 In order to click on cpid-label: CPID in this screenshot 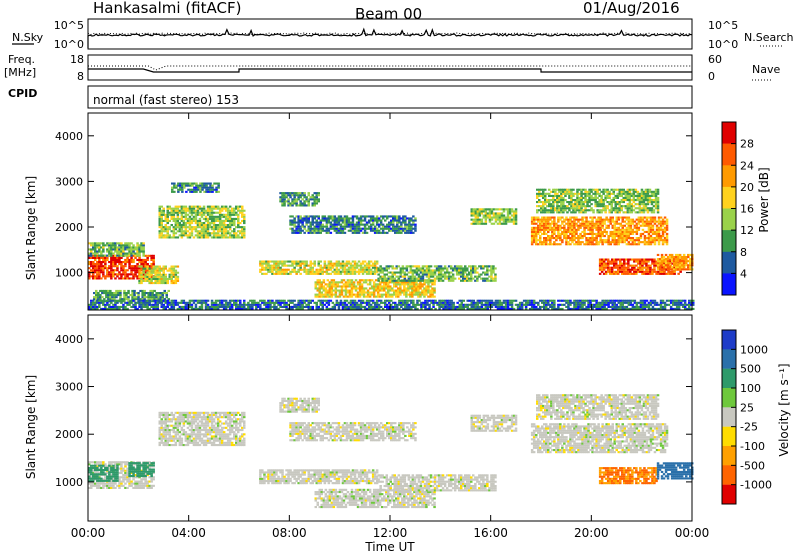, I will do `click(22, 93)`.